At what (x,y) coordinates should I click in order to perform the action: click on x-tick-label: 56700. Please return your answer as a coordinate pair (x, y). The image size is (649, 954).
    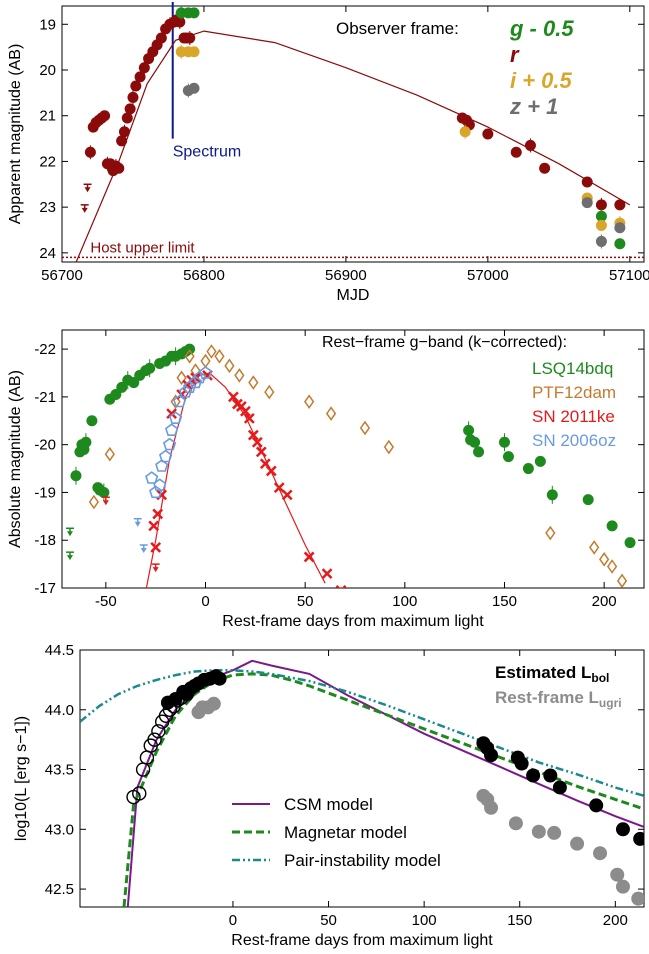
    Looking at the image, I should click on (62, 275).